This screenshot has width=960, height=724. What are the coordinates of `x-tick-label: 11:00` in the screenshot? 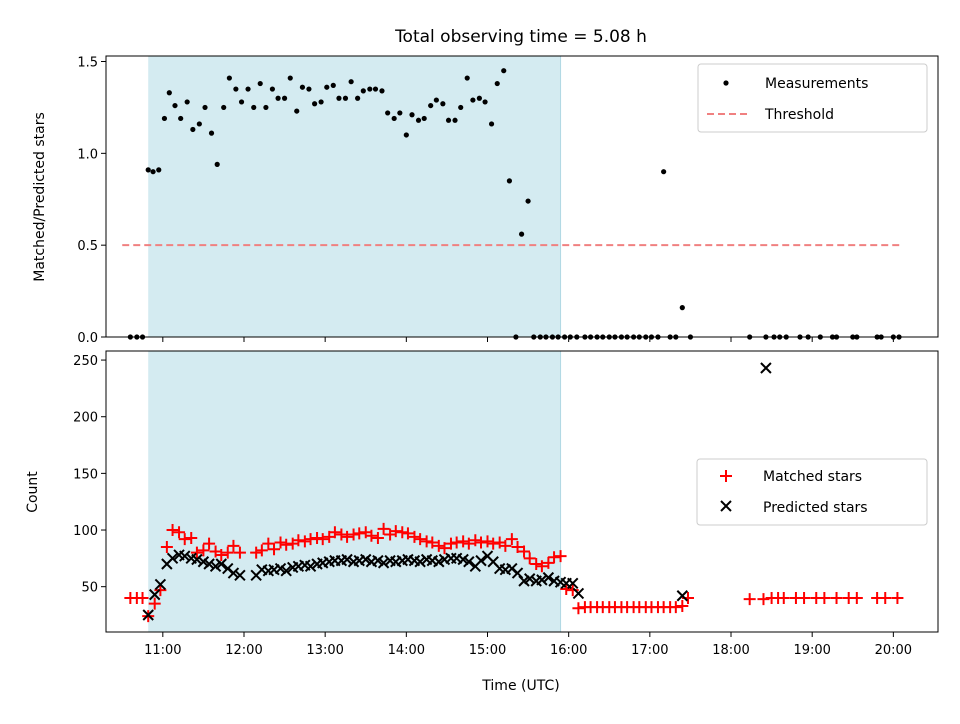 It's located at (162, 650).